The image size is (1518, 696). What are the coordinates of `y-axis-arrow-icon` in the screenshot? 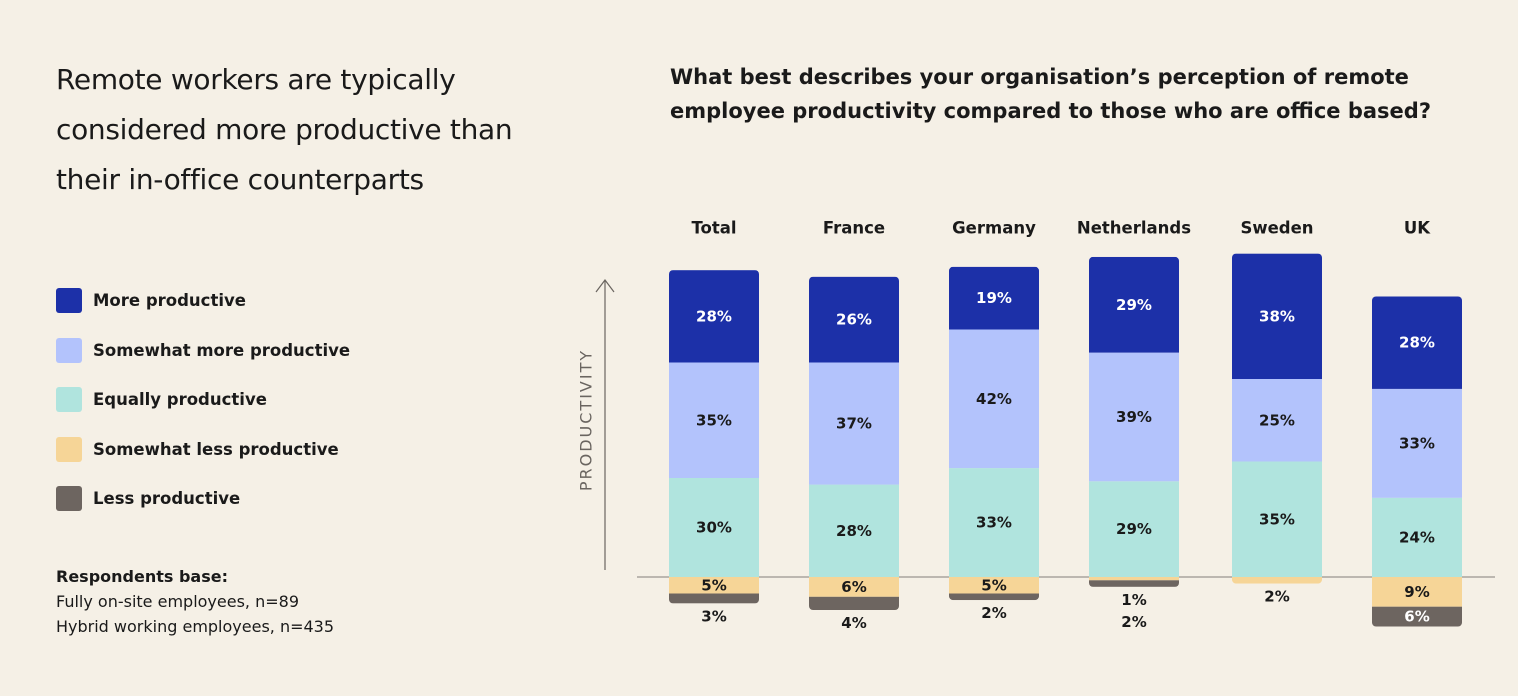 It's located at (605, 286).